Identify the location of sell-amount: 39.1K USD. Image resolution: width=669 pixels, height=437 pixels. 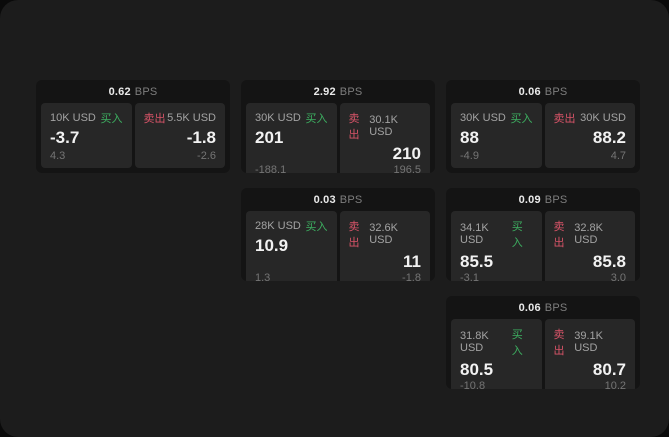
(588, 342).